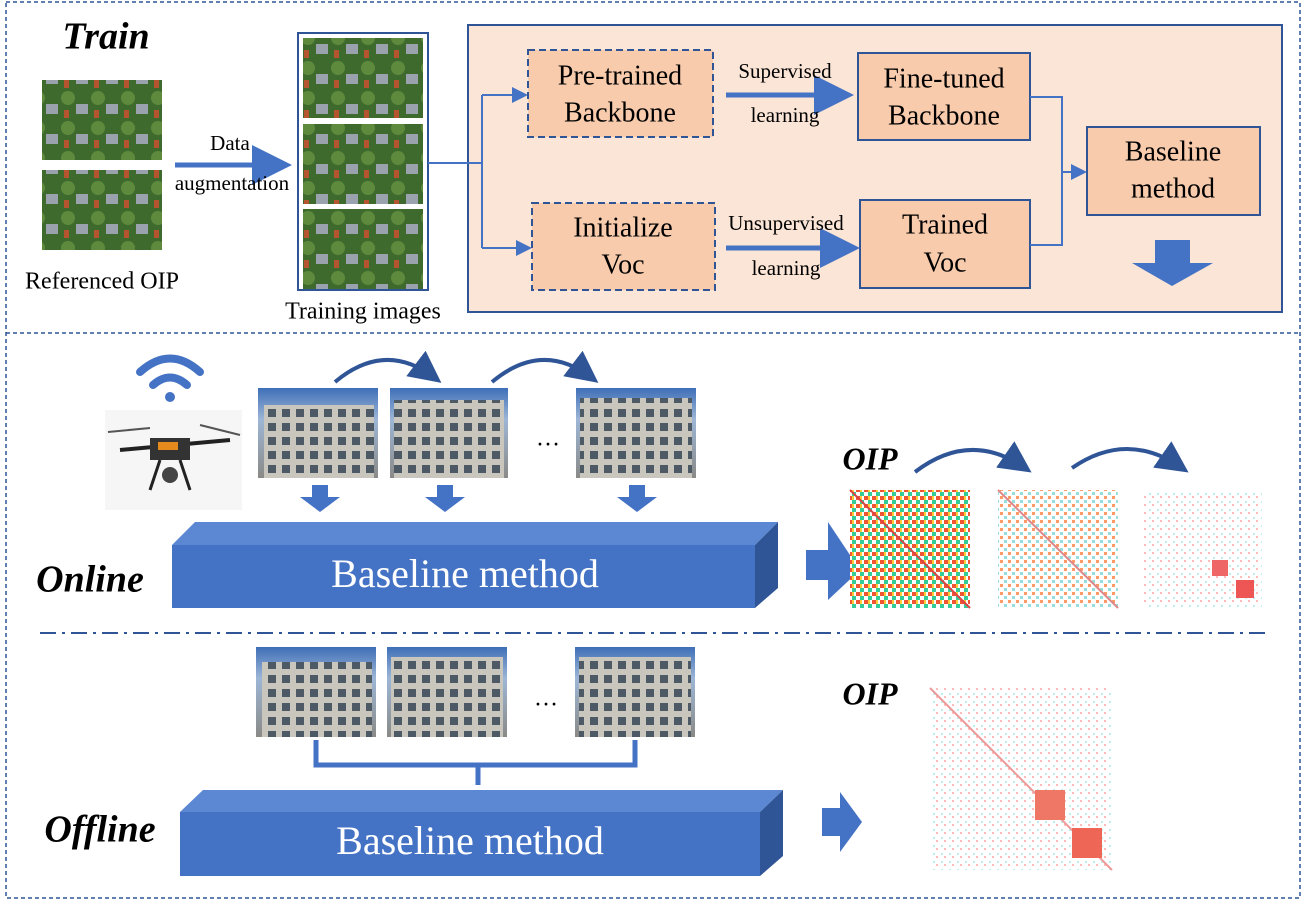 The height and width of the screenshot is (905, 1308). What do you see at coordinates (945, 224) in the screenshot?
I see `node-label: Trained` at bounding box center [945, 224].